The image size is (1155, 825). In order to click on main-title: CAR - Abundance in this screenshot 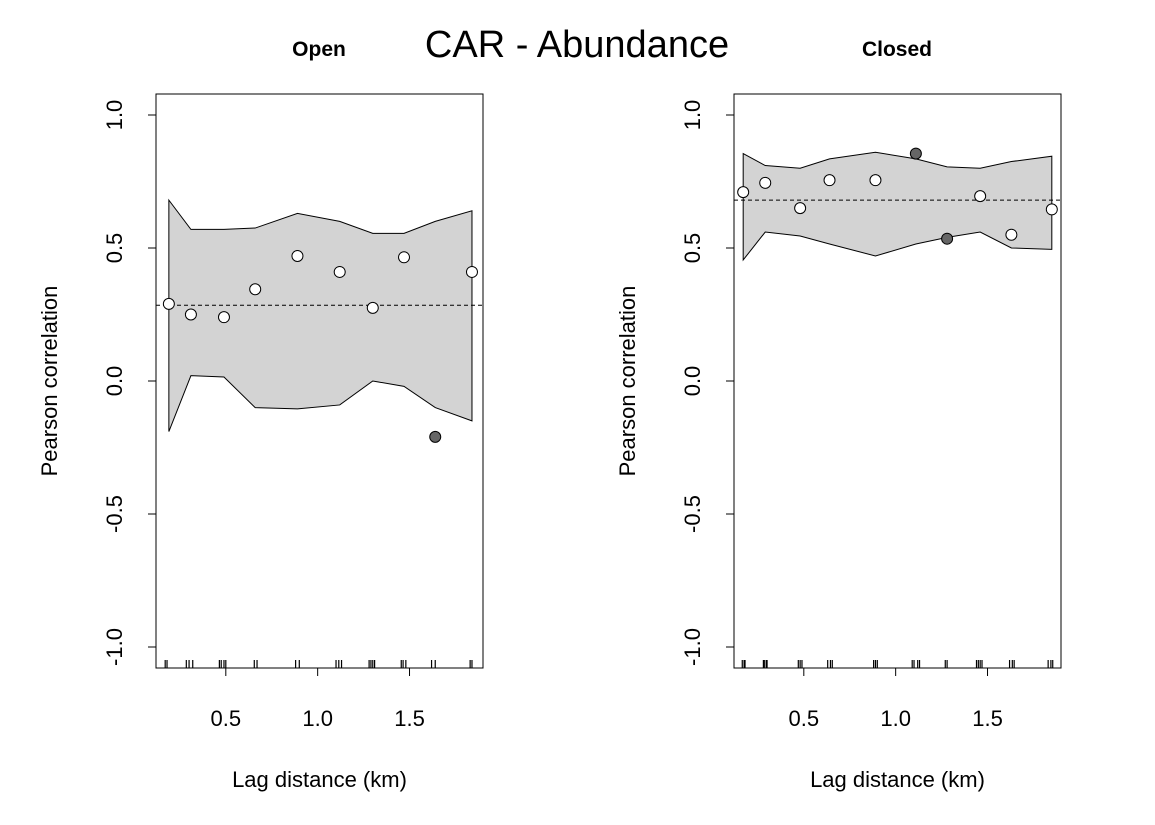, I will do `click(577, 45)`.